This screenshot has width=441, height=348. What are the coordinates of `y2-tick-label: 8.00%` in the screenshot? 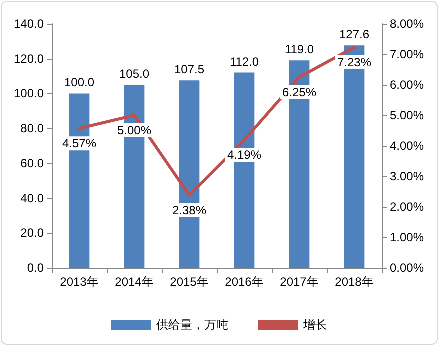 It's located at (407, 24).